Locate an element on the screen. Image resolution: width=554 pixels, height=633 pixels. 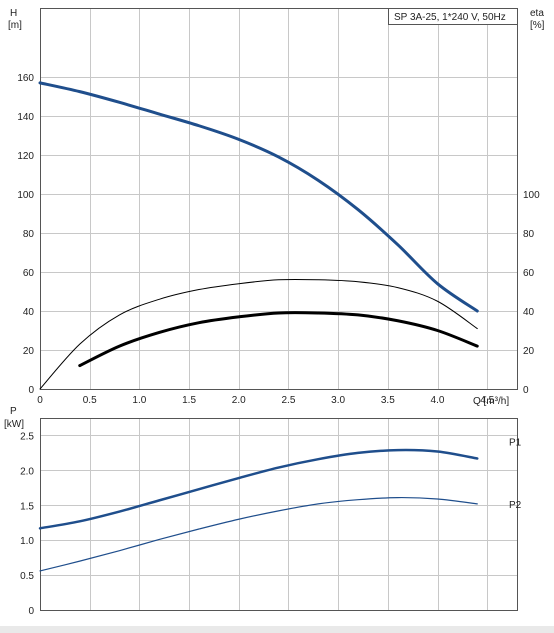
left-axis-unit: [m] is located at coordinates (15, 25).